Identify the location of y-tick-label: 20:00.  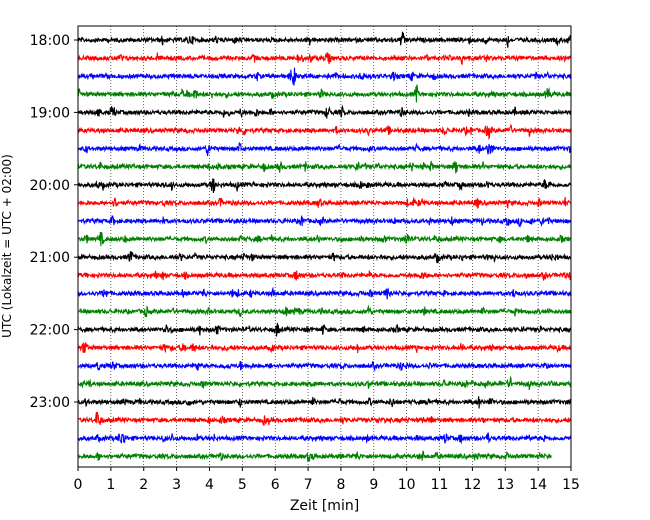
(50, 186).